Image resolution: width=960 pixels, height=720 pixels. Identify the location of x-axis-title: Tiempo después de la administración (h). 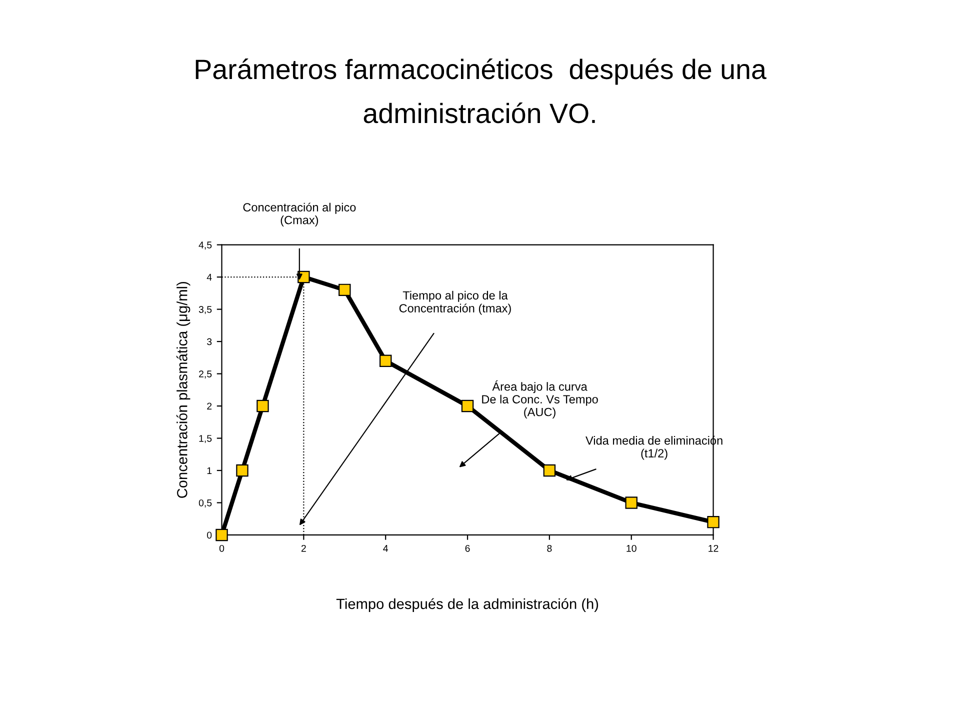
(467, 605).